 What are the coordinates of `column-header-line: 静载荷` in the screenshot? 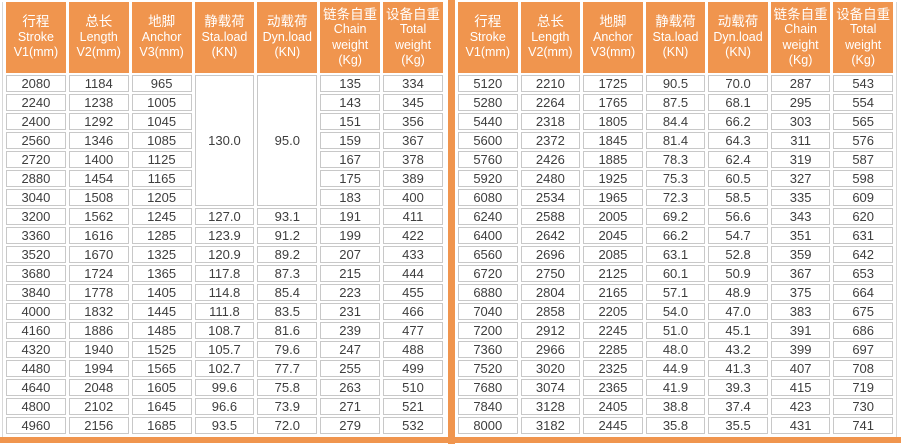 It's located at (224, 22).